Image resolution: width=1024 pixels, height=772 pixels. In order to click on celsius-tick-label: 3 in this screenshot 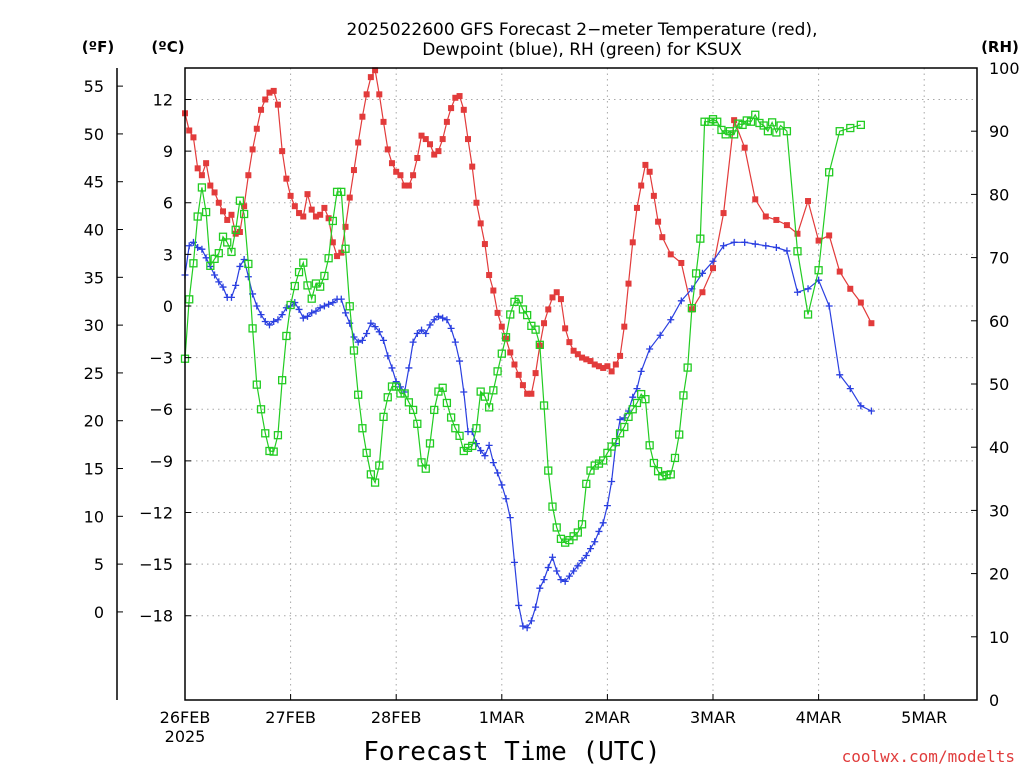, I will do `click(168, 254)`.